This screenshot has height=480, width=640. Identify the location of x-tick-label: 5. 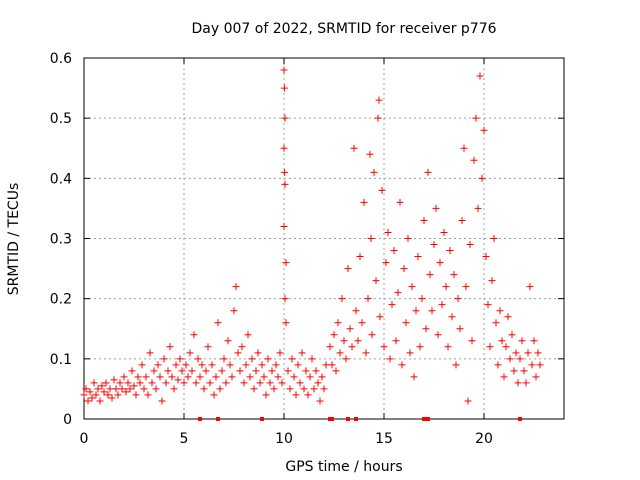
(184, 439).